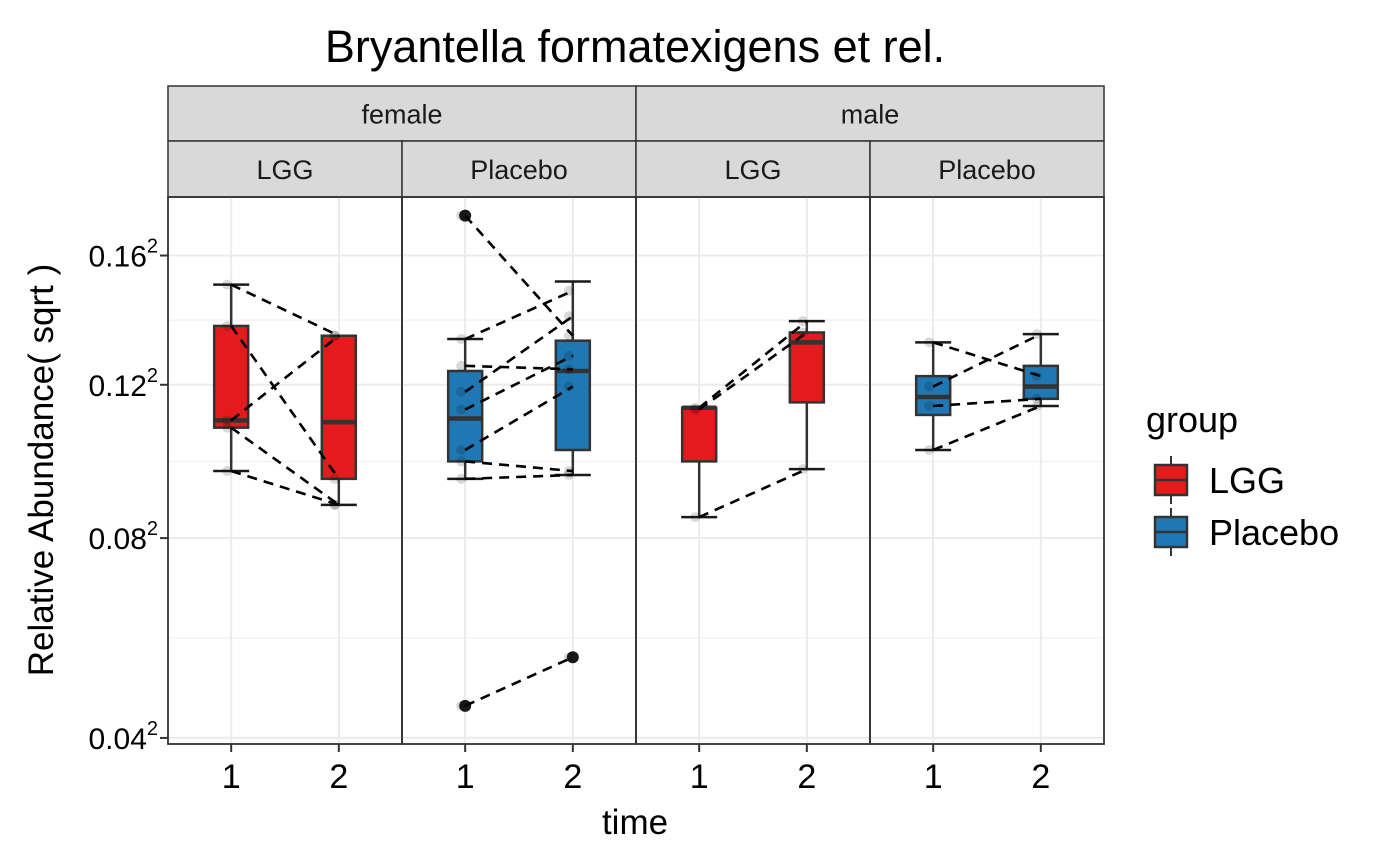 This screenshot has height=866, width=1400. What do you see at coordinates (636, 770) in the screenshot?
I see `x-axis: 1 2 1 2 1 2 1 2` at bounding box center [636, 770].